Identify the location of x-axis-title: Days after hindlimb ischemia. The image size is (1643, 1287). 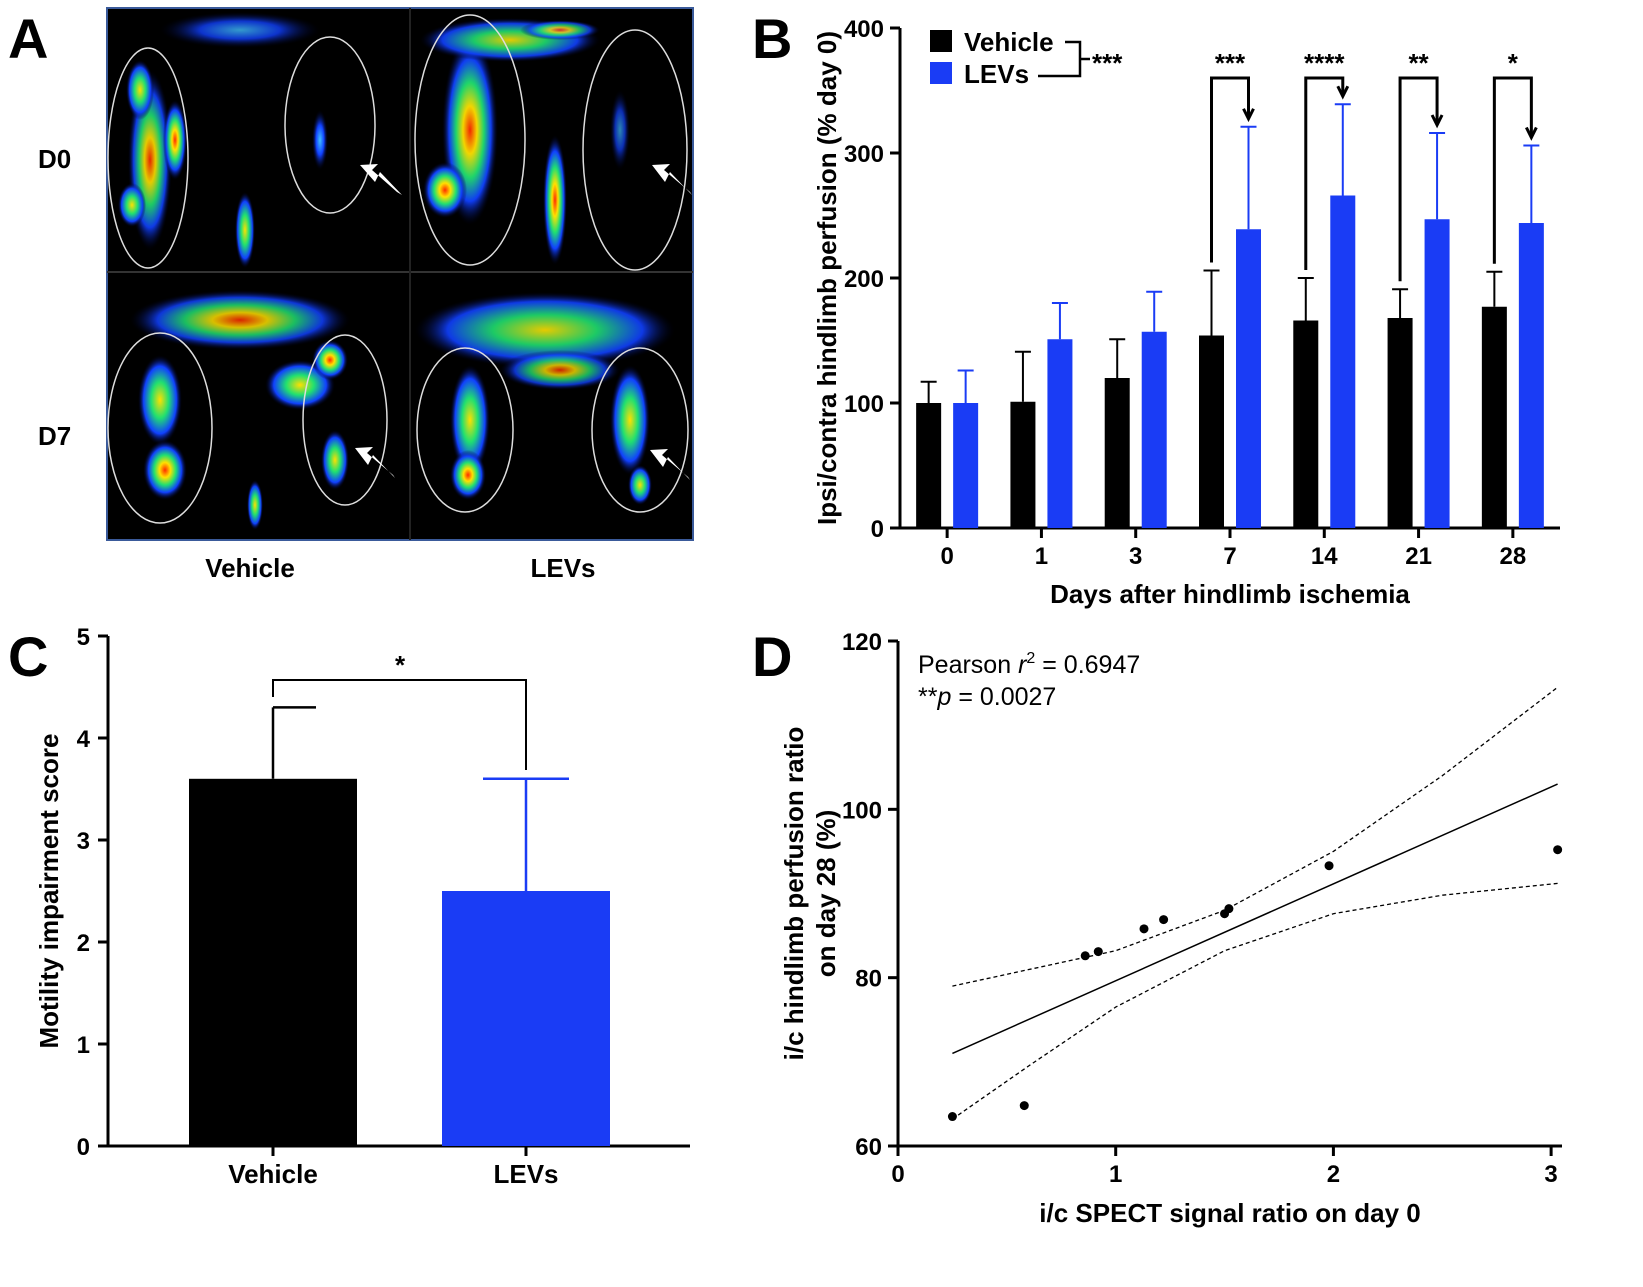
(1230, 594).